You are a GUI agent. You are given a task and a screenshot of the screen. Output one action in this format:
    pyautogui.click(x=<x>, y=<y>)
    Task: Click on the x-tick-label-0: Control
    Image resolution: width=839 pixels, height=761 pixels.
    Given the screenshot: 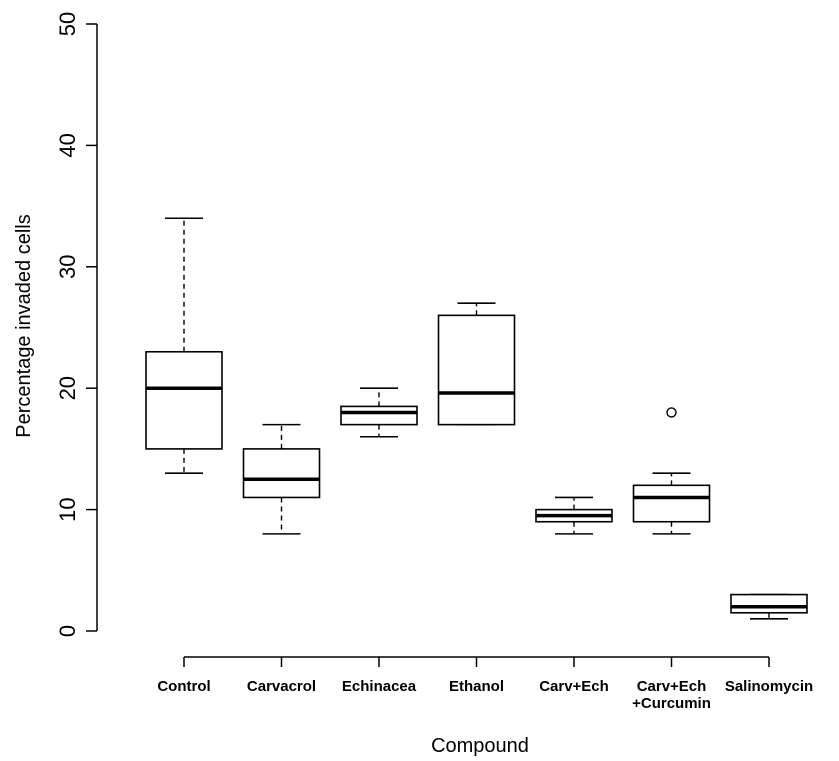 What is the action you would take?
    pyautogui.click(x=183, y=686)
    